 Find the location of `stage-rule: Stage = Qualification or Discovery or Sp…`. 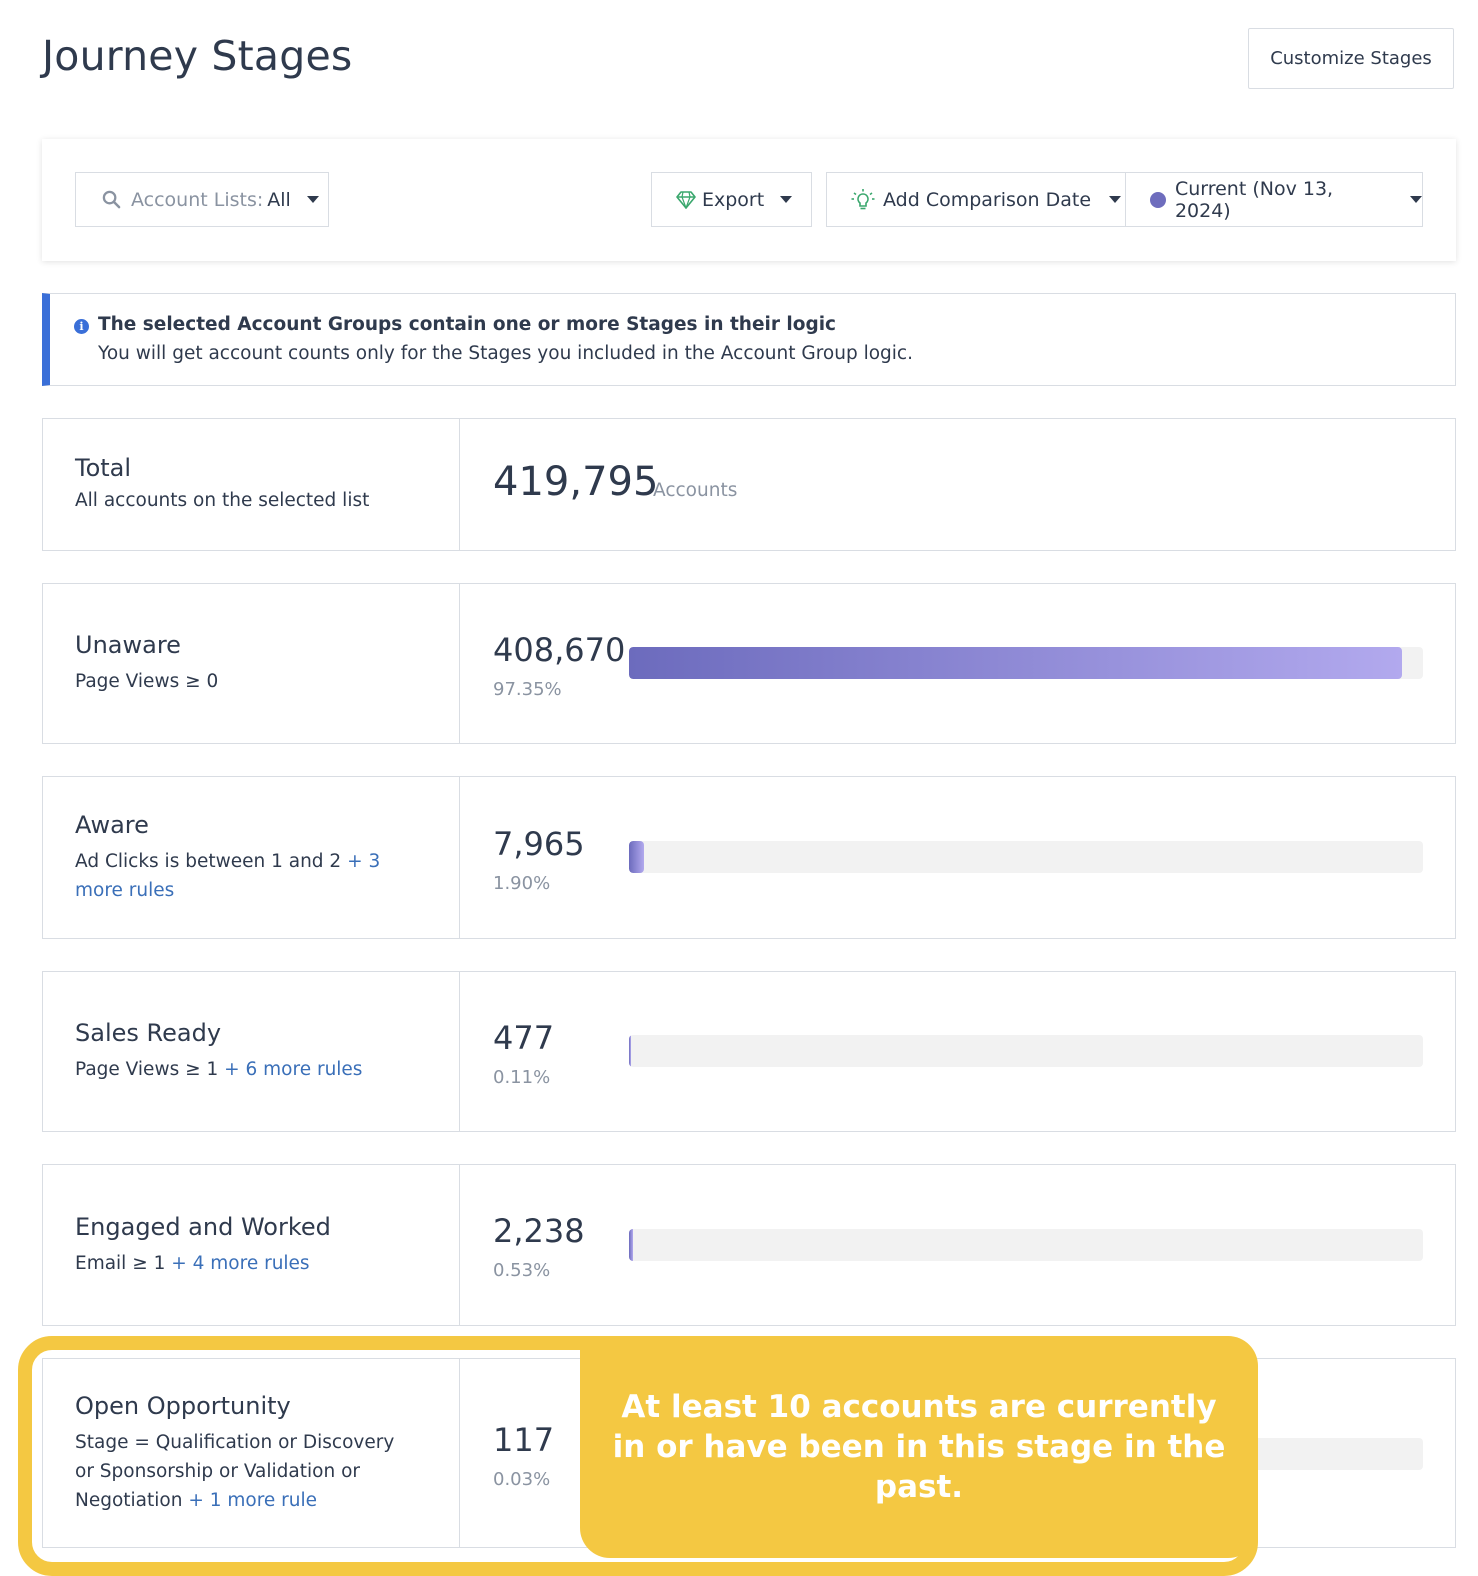

stage-rule: Stage = Qualification or Discovery or Sp… is located at coordinates (247, 1471).